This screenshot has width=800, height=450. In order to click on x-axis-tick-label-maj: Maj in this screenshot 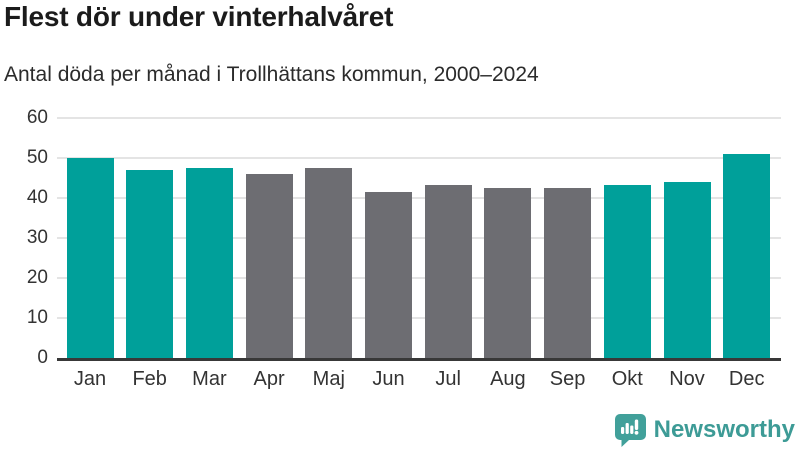, I will do `click(328, 379)`.